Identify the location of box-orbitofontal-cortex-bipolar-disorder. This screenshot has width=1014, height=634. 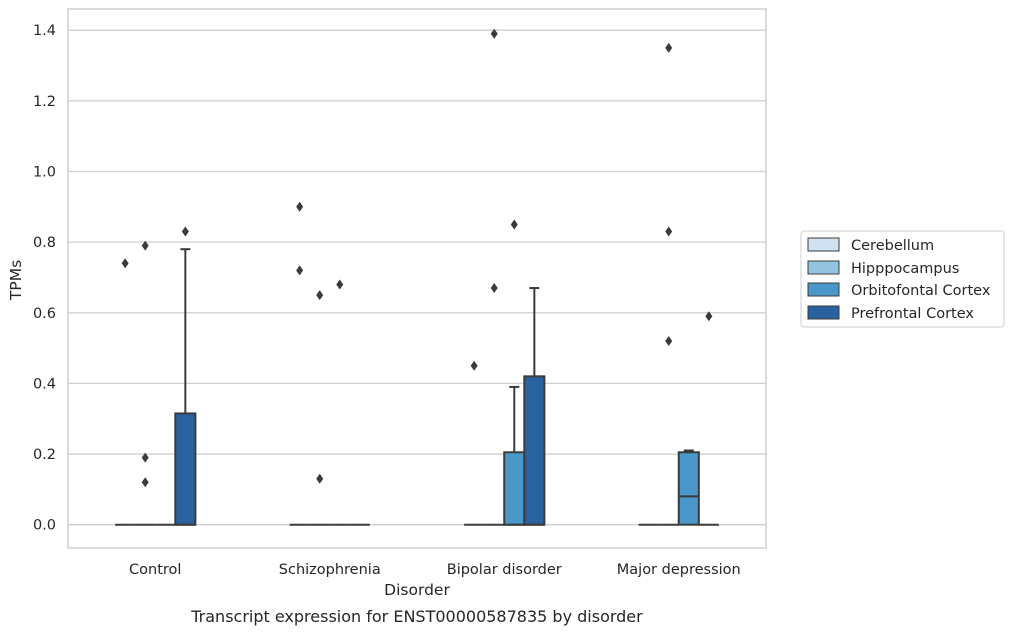
(514, 455).